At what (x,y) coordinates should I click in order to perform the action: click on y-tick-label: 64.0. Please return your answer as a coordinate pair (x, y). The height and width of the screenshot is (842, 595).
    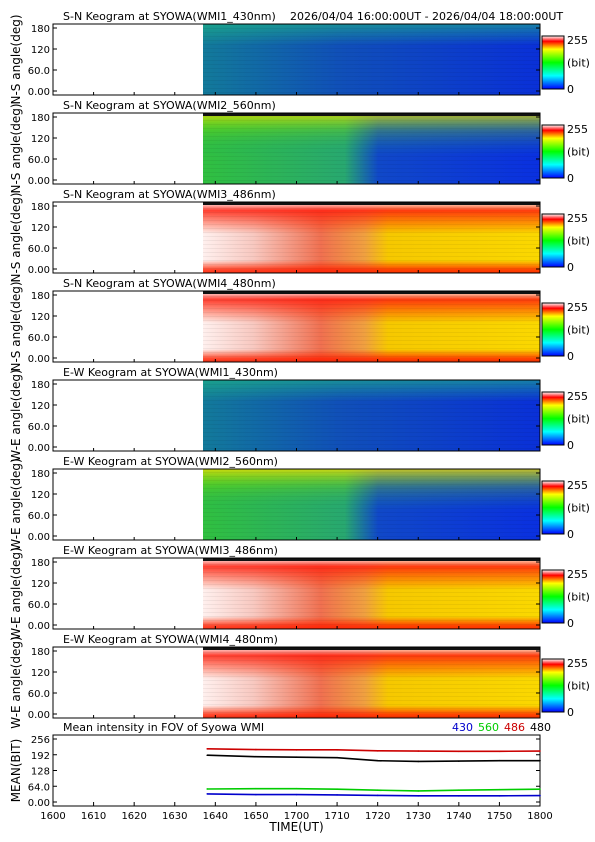
    Looking at the image, I should click on (39, 787).